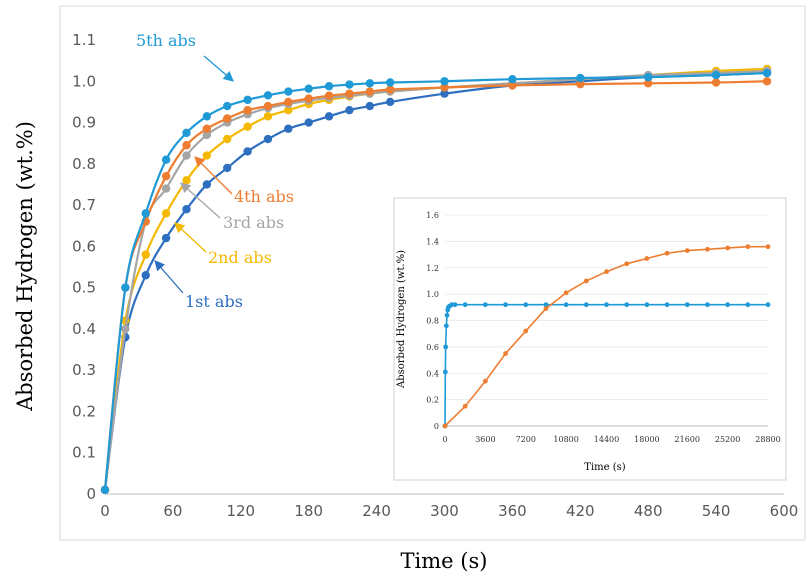 The height and width of the screenshot is (574, 811). I want to click on inset-x-axis-title: Time (s), so click(604, 467).